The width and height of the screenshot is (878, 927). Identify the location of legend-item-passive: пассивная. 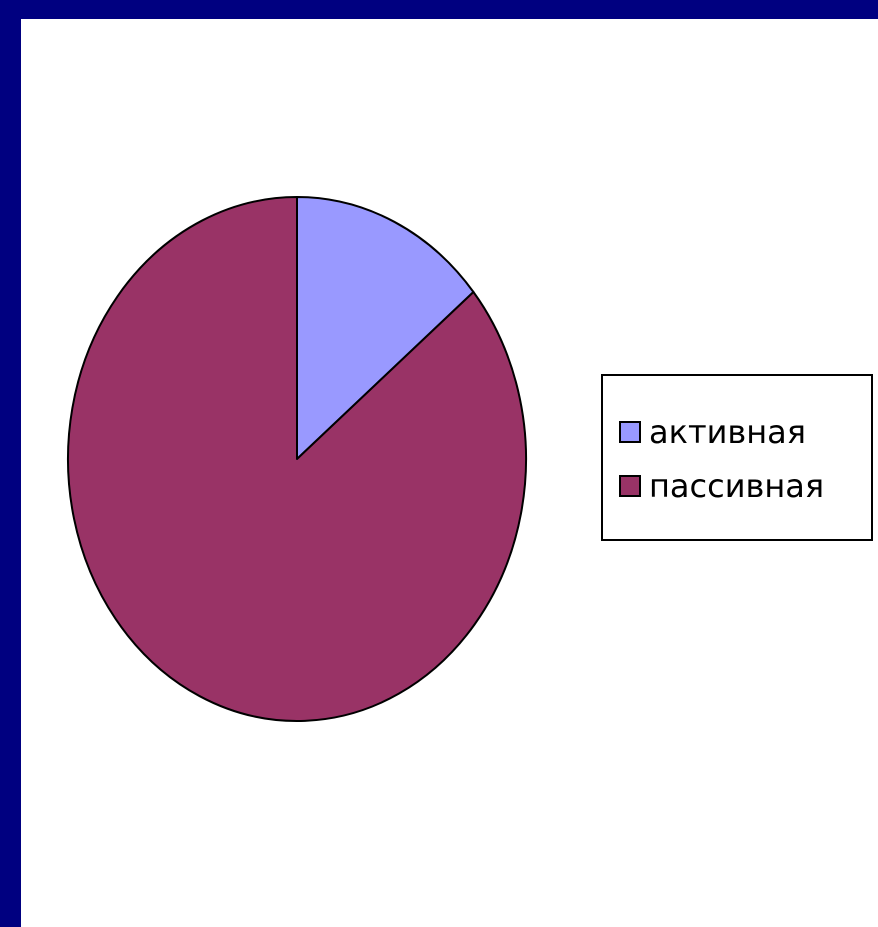
(721, 486).